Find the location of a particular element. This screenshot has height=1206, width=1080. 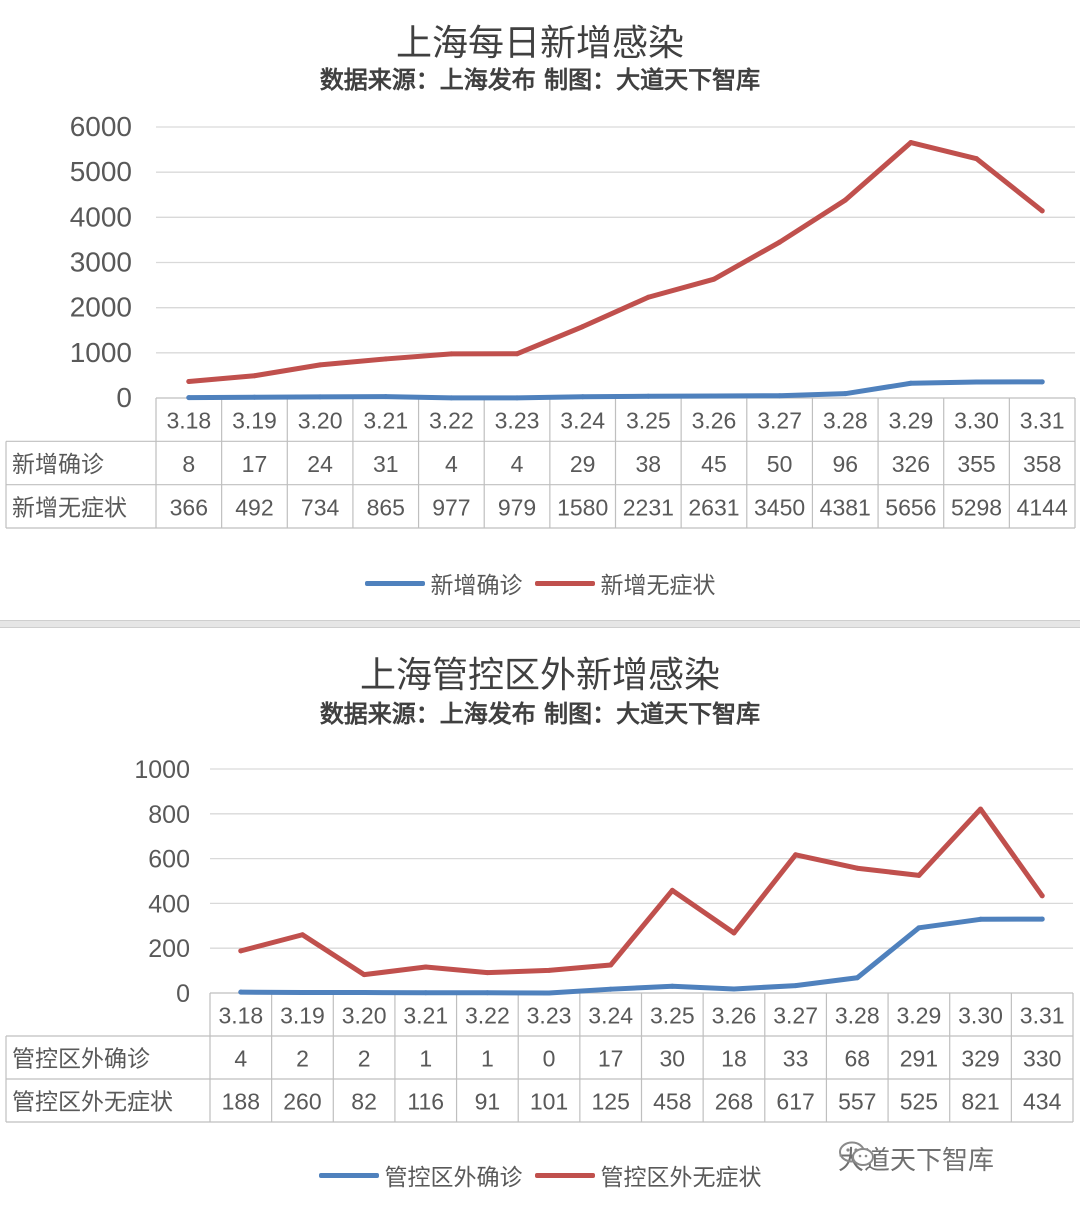

table-cell-value: 865 is located at coordinates (386, 507).